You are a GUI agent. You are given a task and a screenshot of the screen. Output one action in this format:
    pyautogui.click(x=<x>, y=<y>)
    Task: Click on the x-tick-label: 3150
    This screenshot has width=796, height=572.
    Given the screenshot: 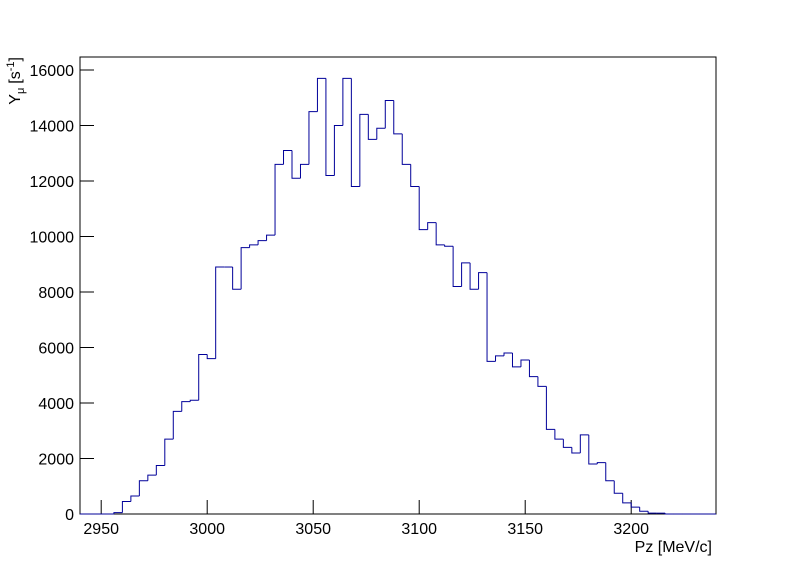 What is the action you would take?
    pyautogui.click(x=525, y=529)
    